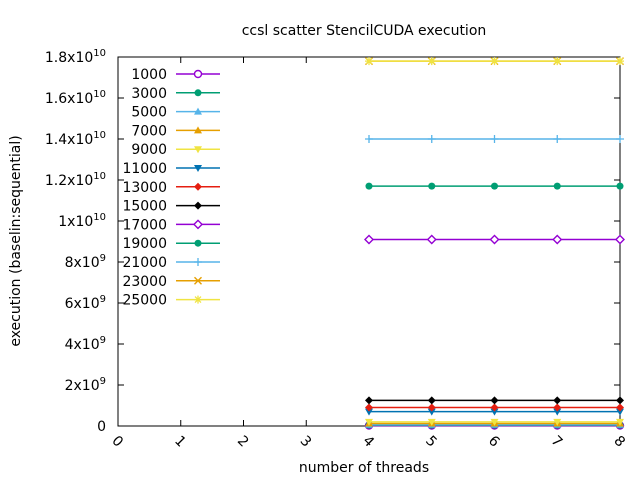 The height and width of the screenshot is (480, 640). I want to click on y-axis-label: execution (baselin:sequential), so click(16, 240).